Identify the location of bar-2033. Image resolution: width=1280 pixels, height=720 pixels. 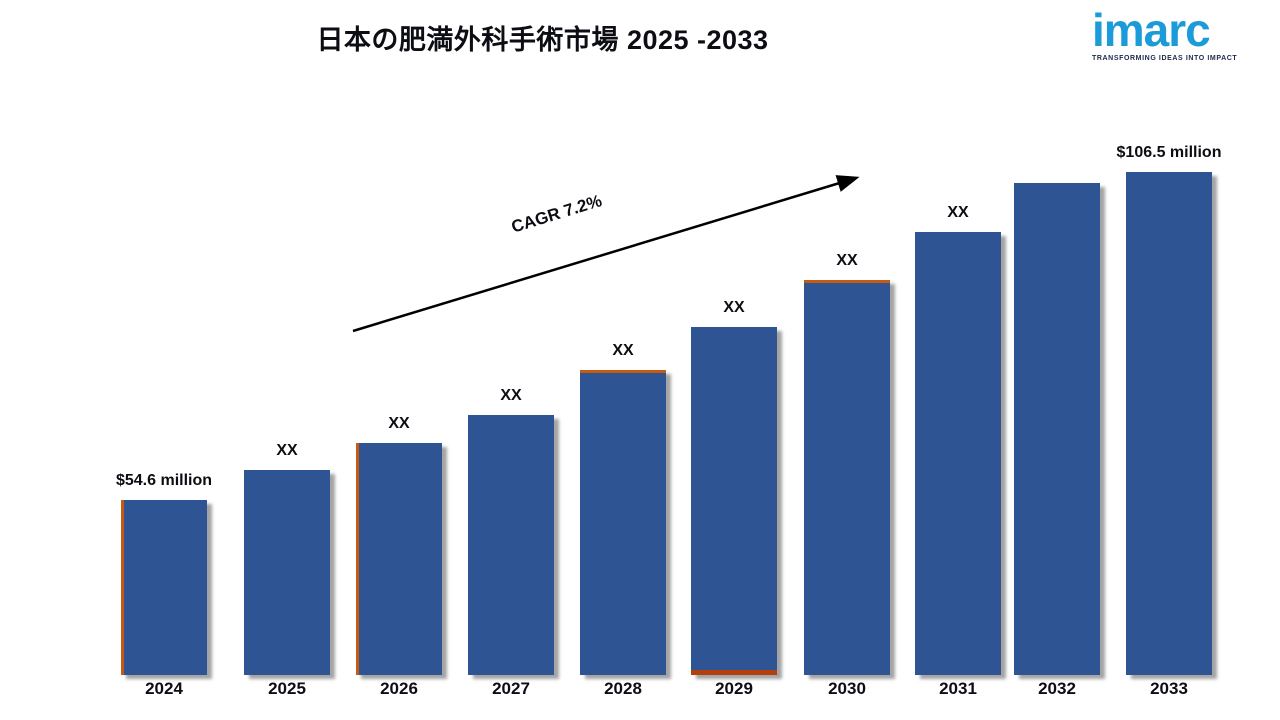
(1169, 423).